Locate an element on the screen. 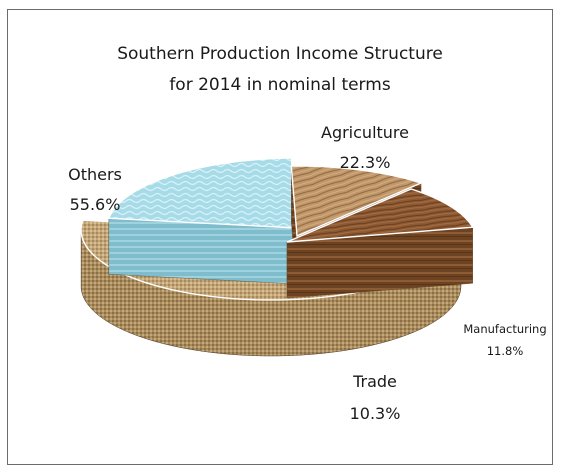  slice-value-others: 55.6% is located at coordinates (95, 204).